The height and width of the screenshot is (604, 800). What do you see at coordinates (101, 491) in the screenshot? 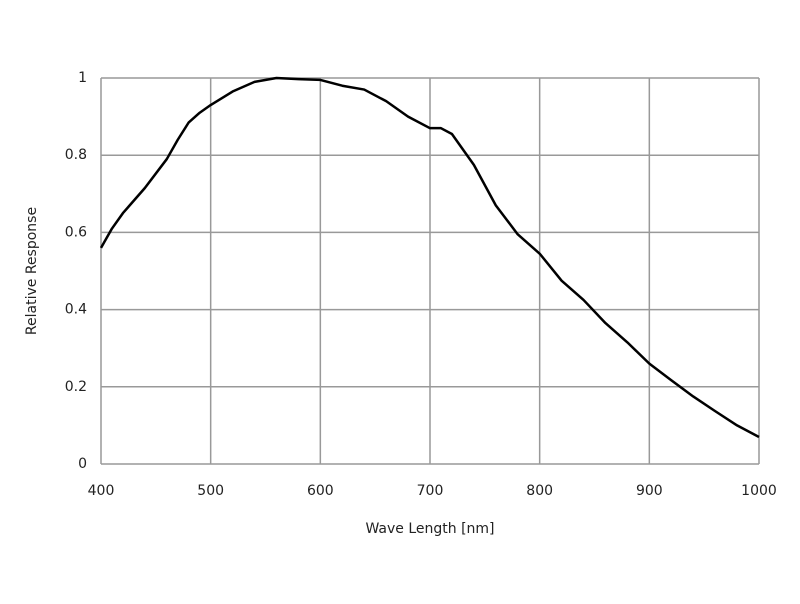
I see `x-tick-label: 400` at bounding box center [101, 491].